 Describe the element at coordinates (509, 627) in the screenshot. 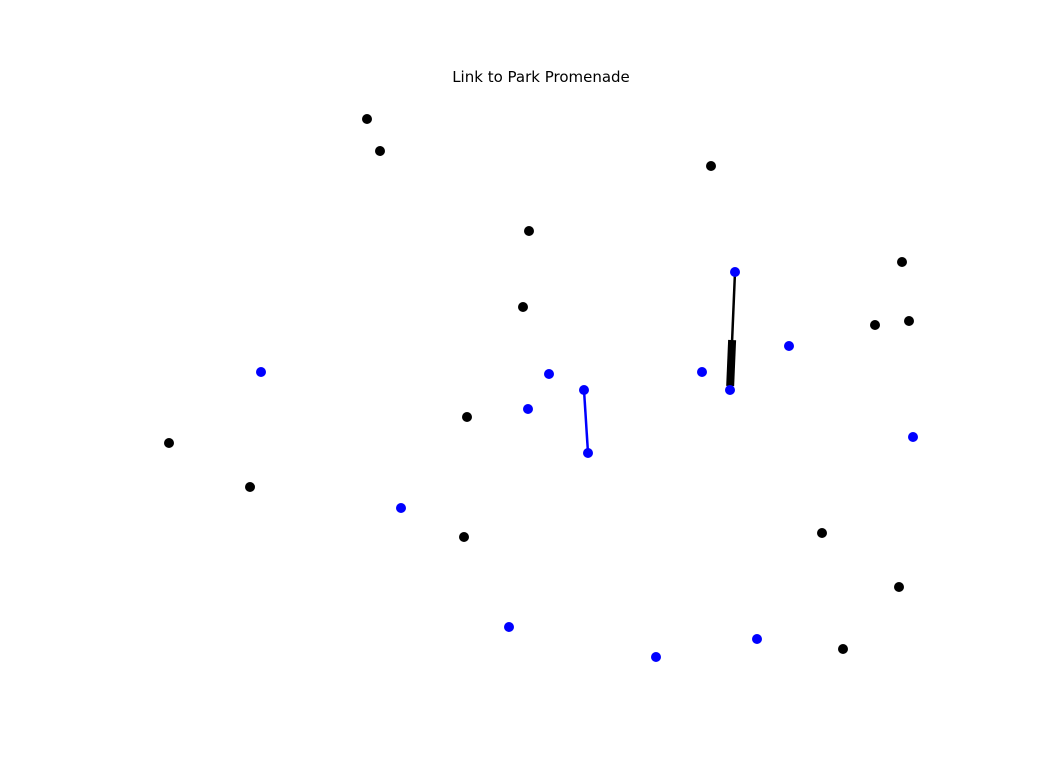

I see `node-n26` at that location.